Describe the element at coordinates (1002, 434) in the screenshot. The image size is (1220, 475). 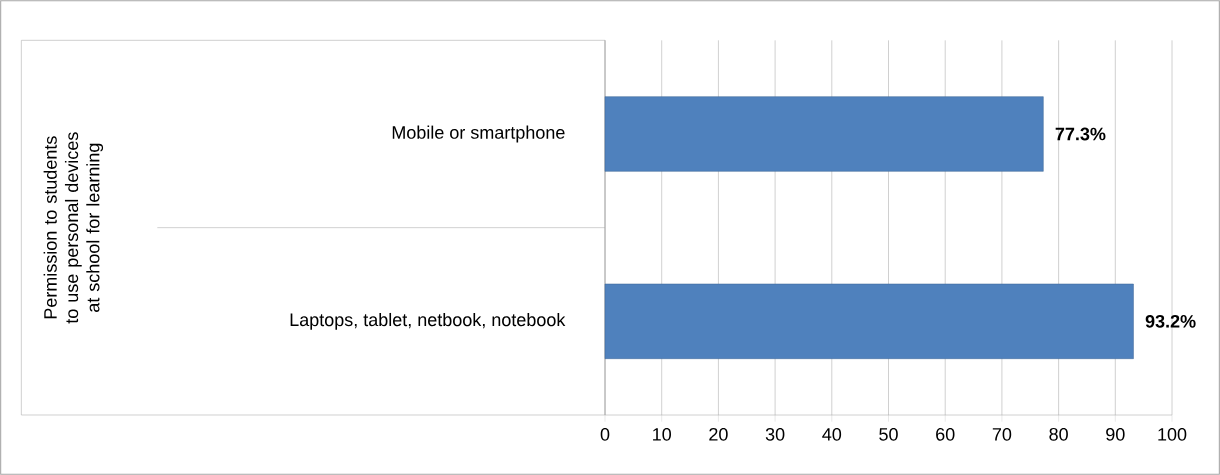
I see `x-tick-label: 70` at that location.